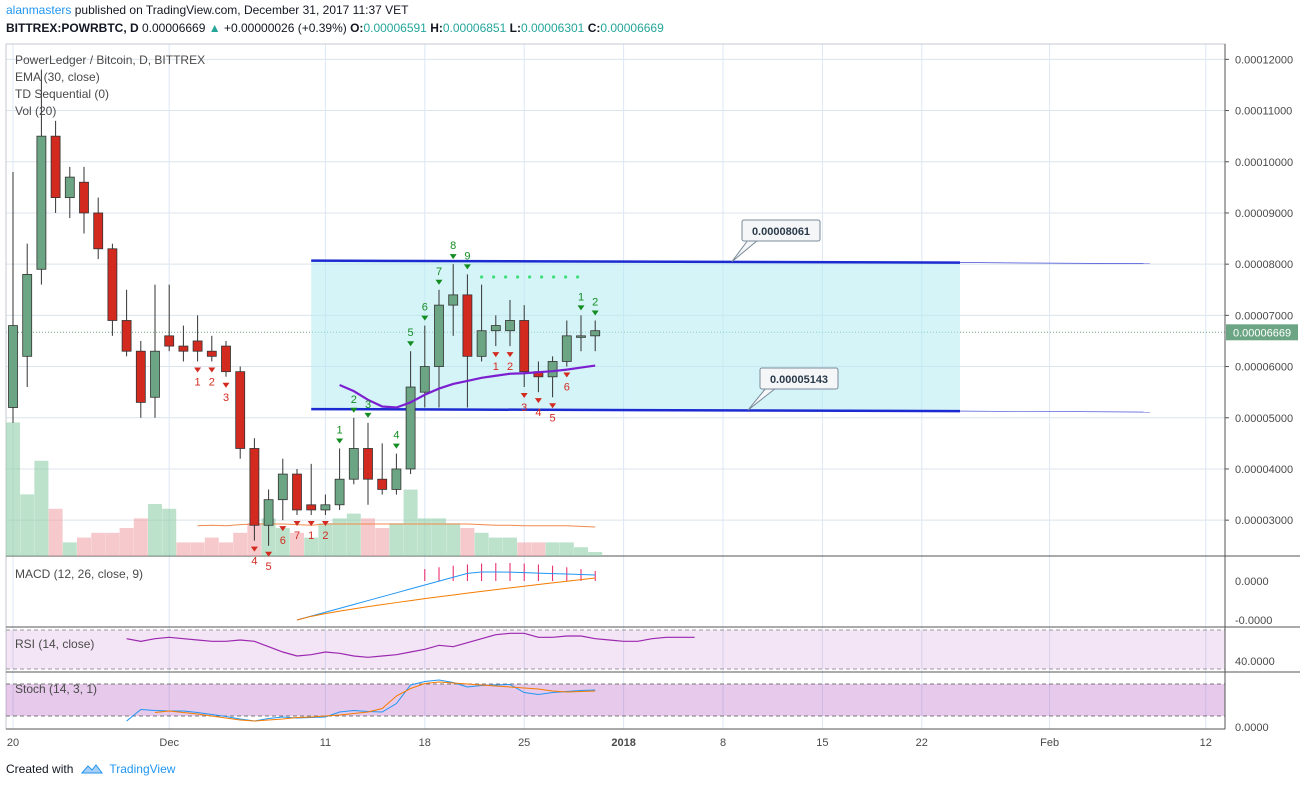 Image resolution: width=1300 pixels, height=787 pixels. Describe the element at coordinates (1252, 582) in the screenshot. I see `indicator-tick-label: 0.0000` at that location.